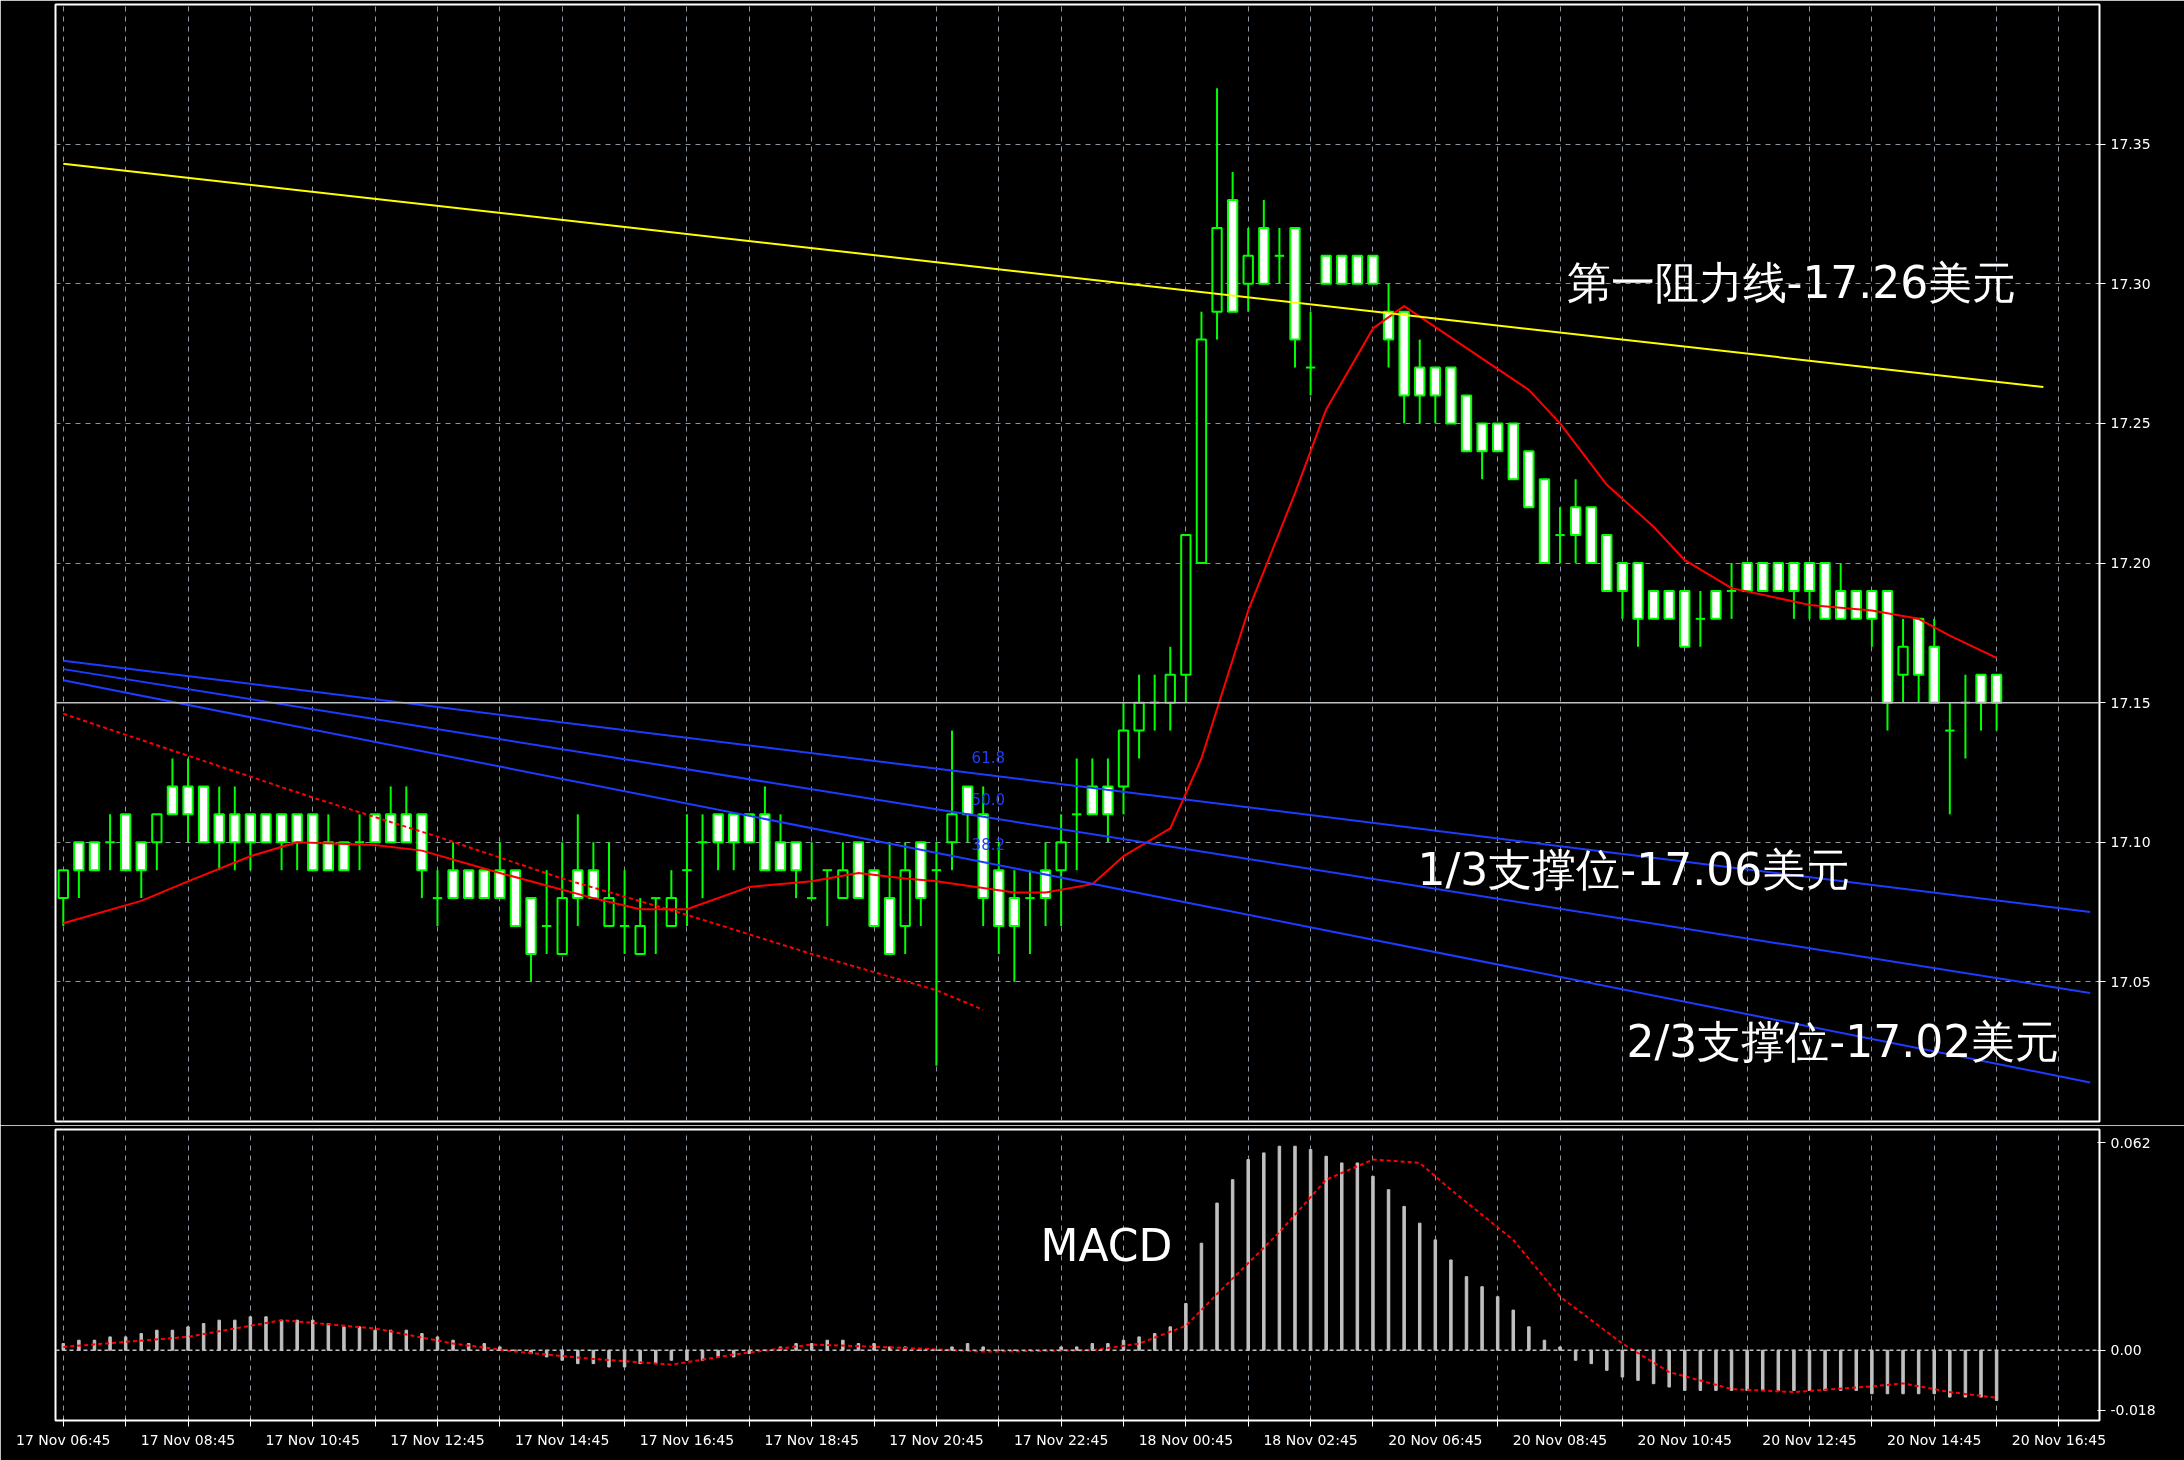 Image resolution: width=2184 pixels, height=1460 pixels. Describe the element at coordinates (188, 1439) in the screenshot. I see `x-tick-label: 17 Nov 08:45` at that location.